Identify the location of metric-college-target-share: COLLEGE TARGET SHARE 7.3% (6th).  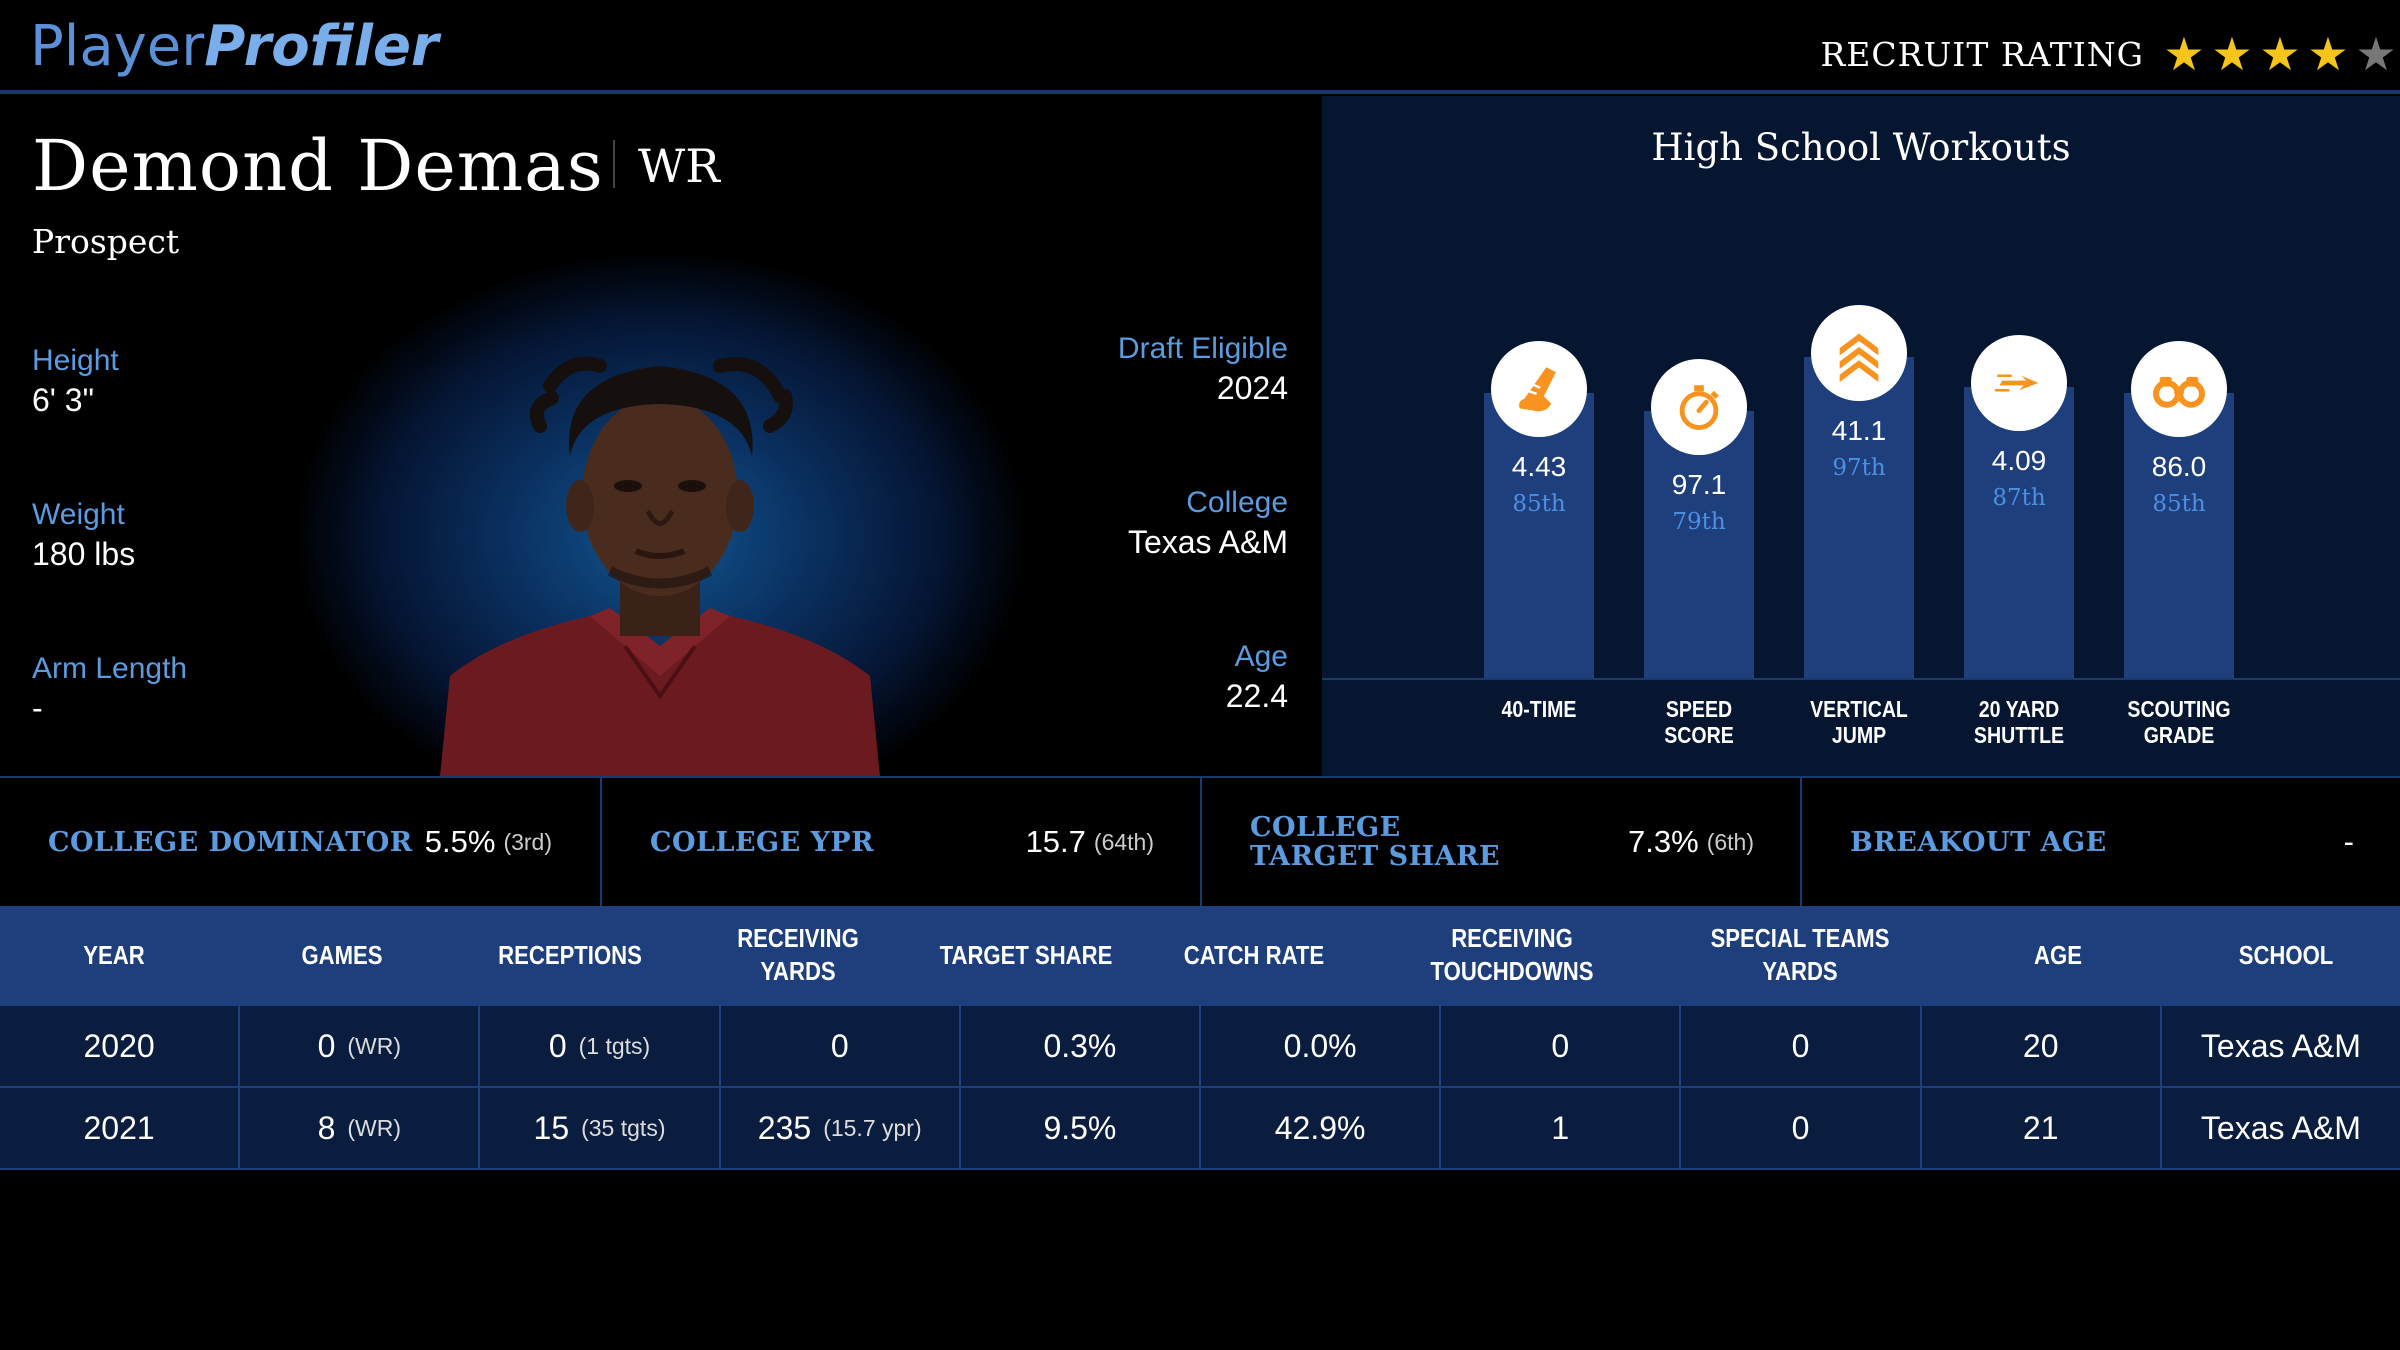
(1501, 842).